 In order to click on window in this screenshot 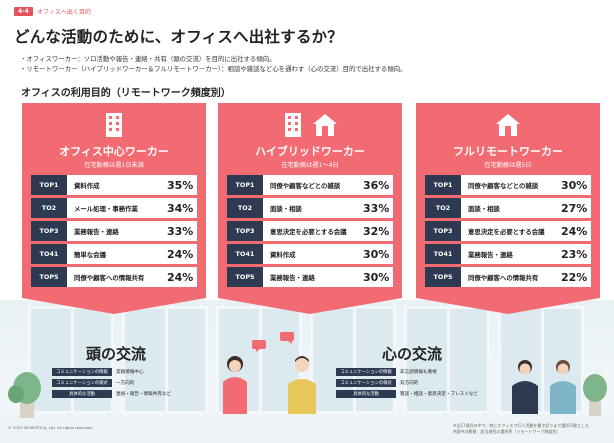, I will do `click(165, 360)`.